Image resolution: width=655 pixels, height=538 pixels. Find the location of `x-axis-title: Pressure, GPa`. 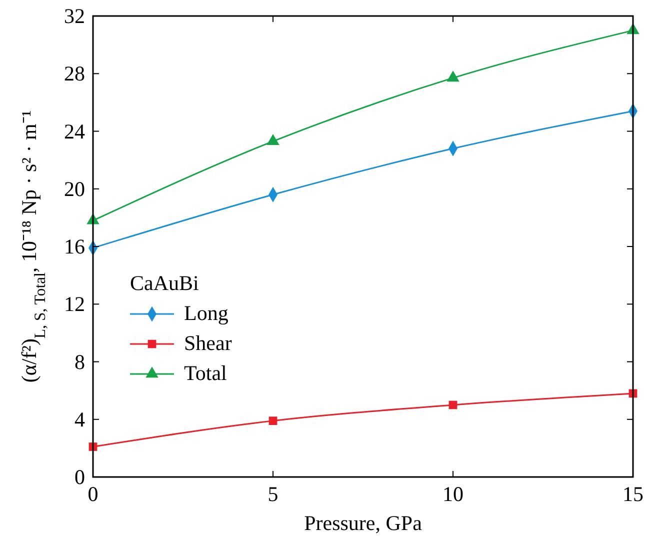

x-axis-title: Pressure, GPa is located at coordinates (363, 523).